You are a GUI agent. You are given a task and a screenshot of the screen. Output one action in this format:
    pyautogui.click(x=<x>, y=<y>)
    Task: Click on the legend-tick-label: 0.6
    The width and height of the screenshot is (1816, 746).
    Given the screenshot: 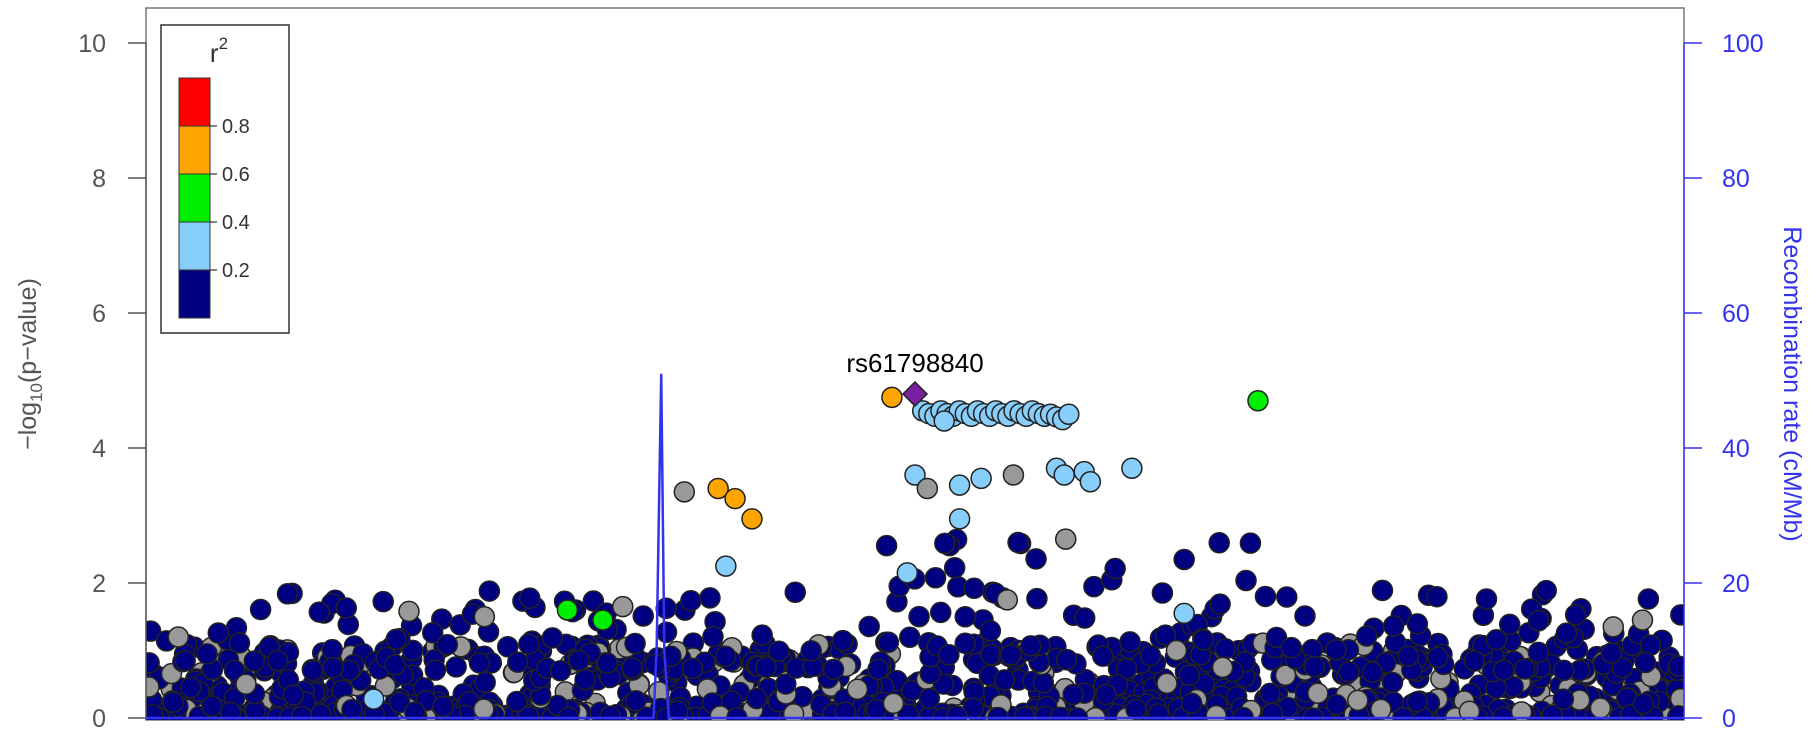 What is the action you would take?
    pyautogui.click(x=236, y=175)
    